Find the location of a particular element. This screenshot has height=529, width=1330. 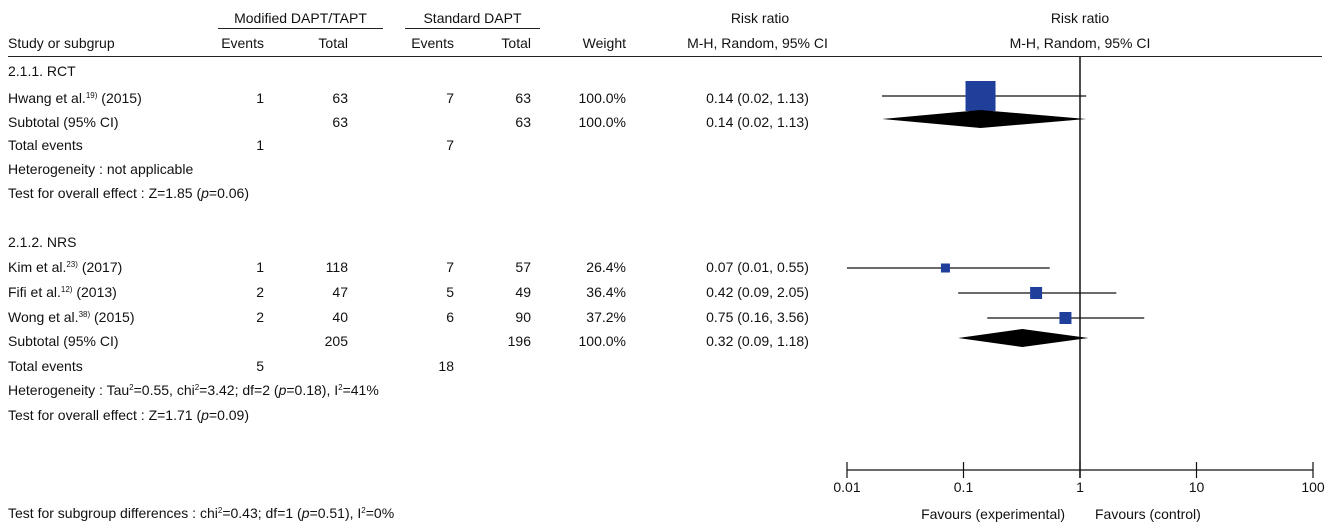

x-tick-label: 1 is located at coordinates (1080, 487).